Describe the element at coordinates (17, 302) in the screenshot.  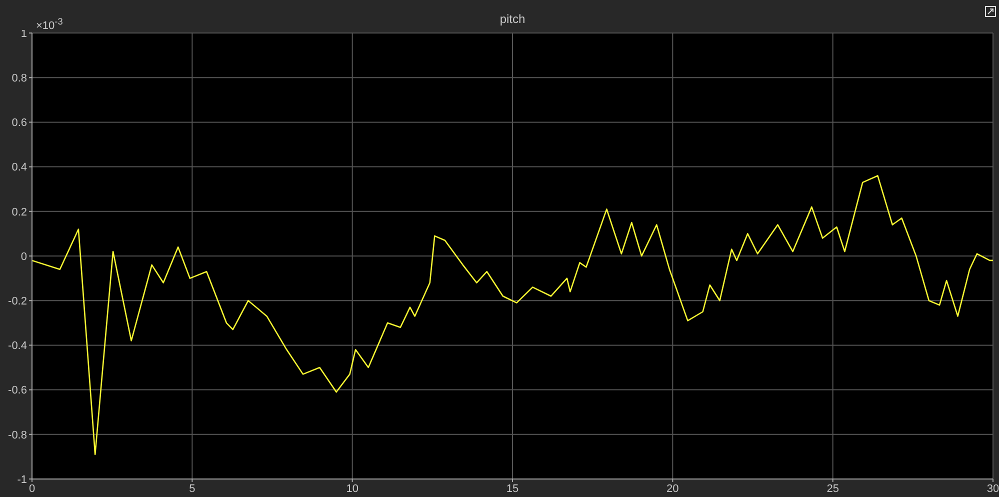
I see `y-tick-label: -0.2` at that location.